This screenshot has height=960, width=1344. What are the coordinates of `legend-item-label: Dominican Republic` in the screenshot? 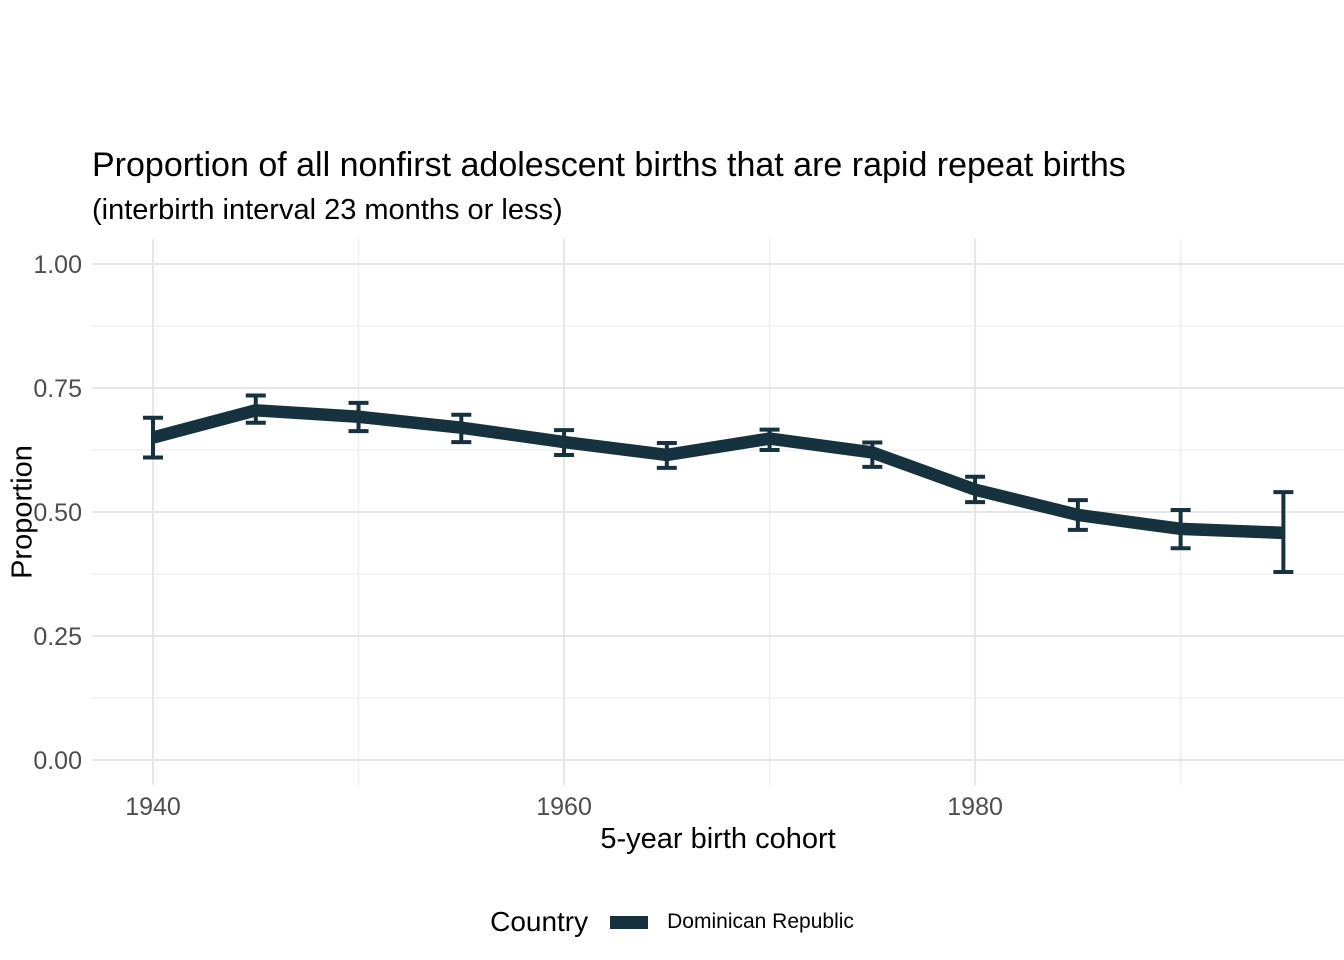 It's located at (760, 921).